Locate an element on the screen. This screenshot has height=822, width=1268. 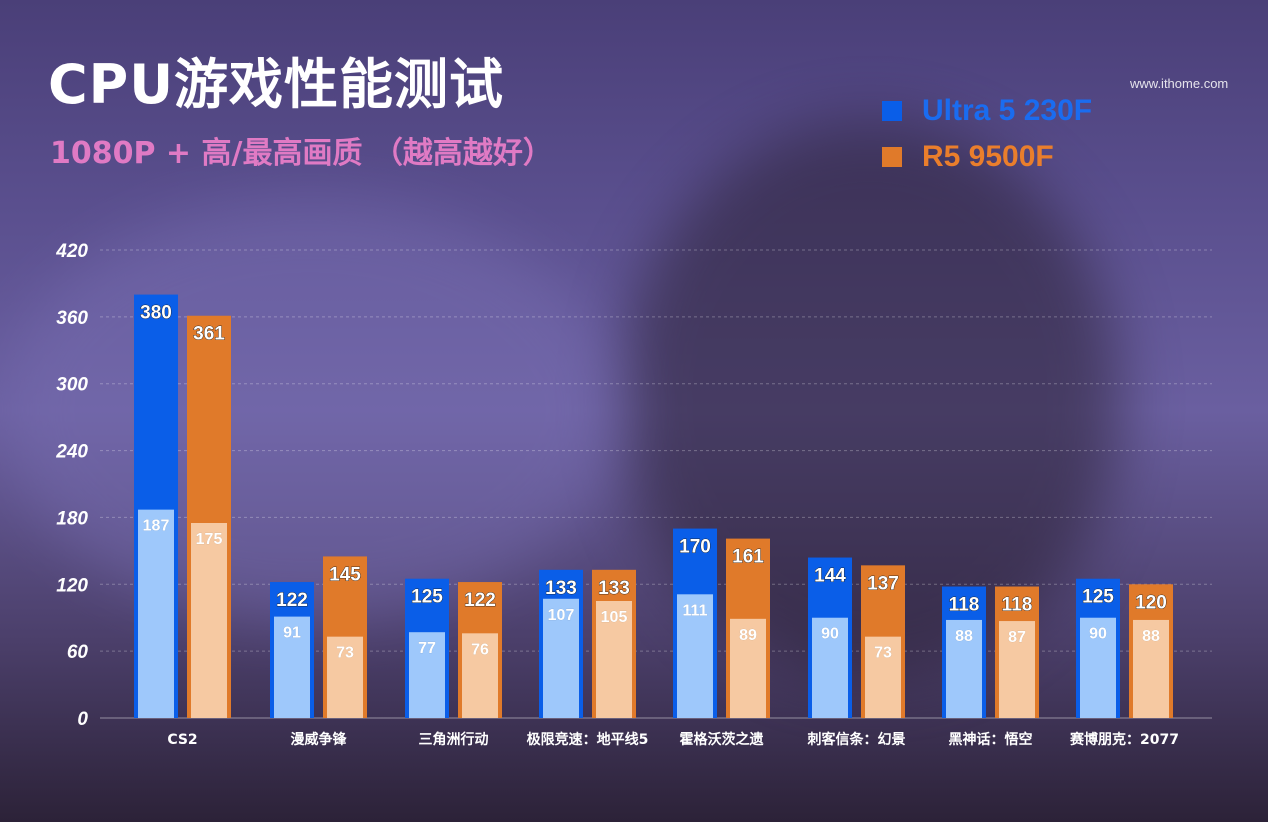
bar-low-label: 89 is located at coordinates (748, 635).